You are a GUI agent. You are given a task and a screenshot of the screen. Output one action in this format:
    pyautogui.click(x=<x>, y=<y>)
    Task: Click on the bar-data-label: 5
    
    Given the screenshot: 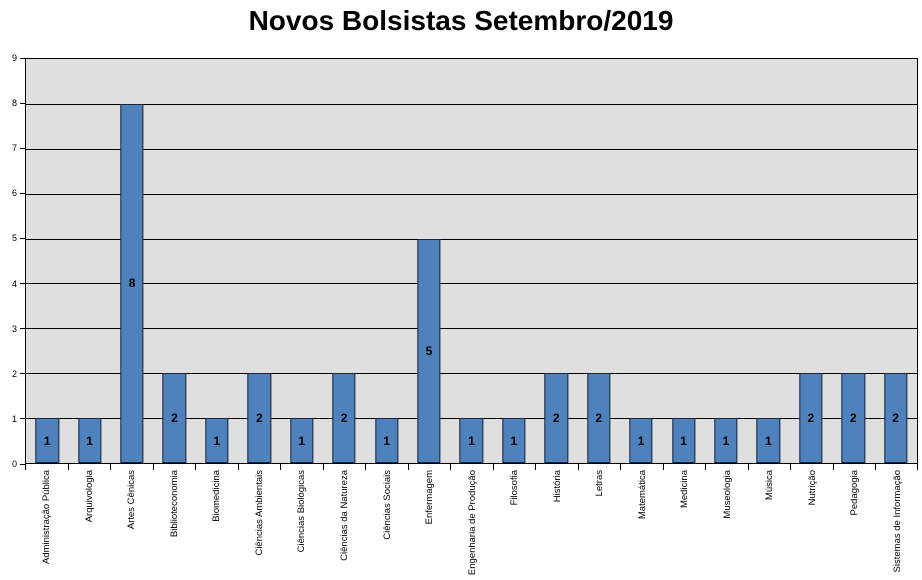 What is the action you would take?
    pyautogui.click(x=429, y=350)
    